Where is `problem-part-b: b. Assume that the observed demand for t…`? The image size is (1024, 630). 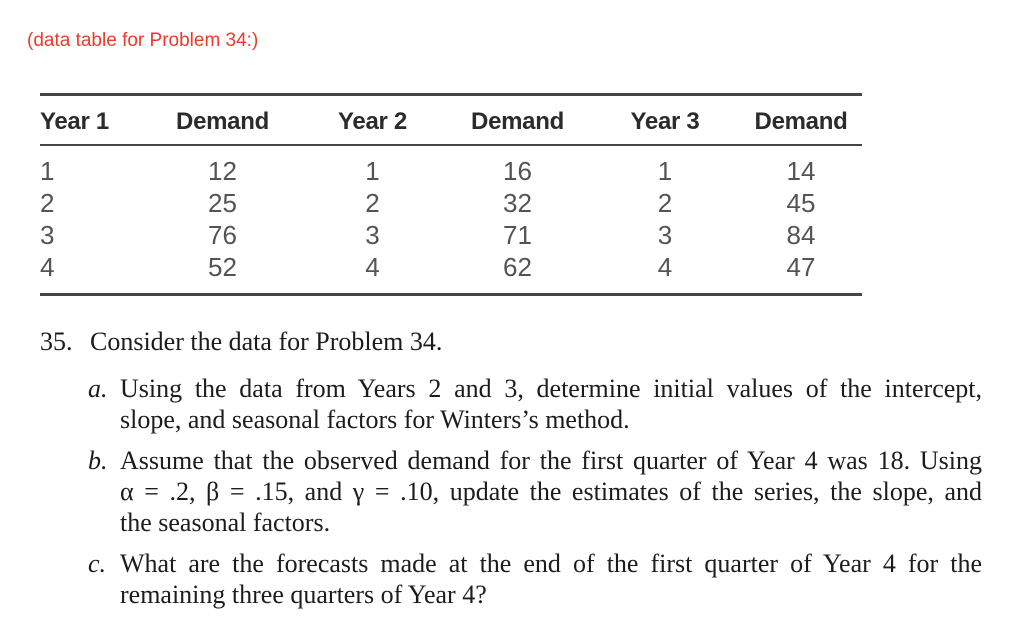
problem-part-b: b. Assume that the observed demand for t… is located at coordinates (536, 491).